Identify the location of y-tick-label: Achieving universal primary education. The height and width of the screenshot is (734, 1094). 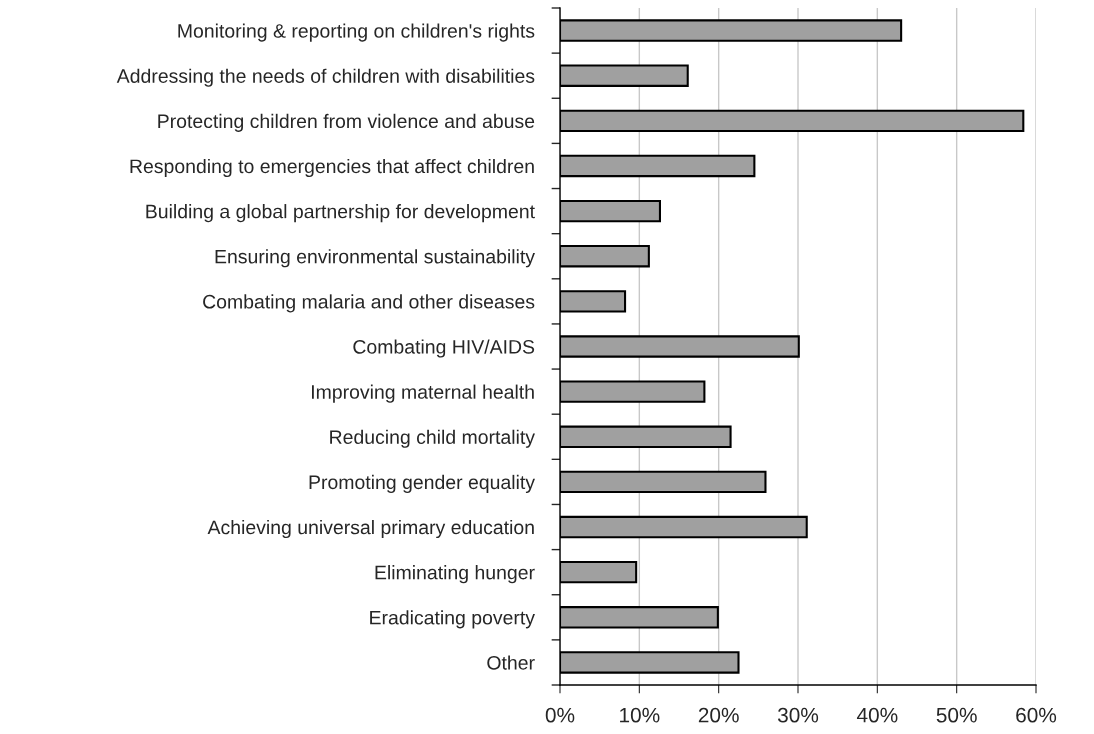
(370, 529).